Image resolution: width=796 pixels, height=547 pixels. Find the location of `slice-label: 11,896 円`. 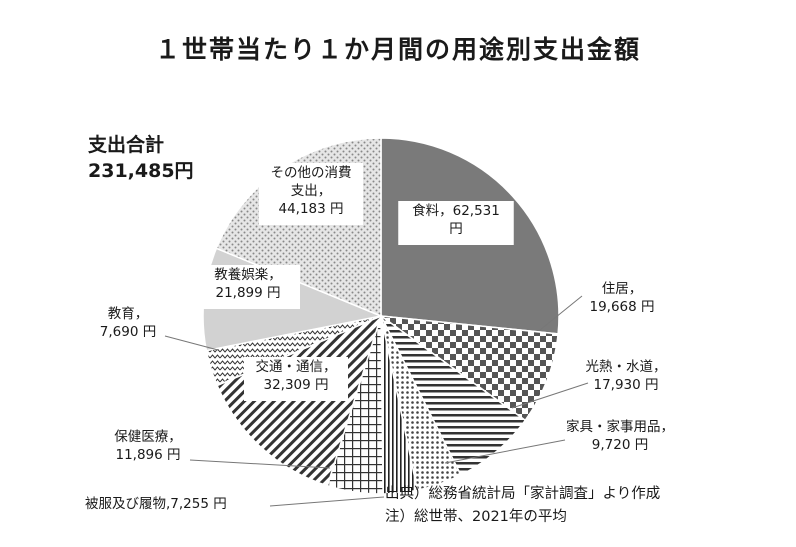

slice-label: 11,896 円 is located at coordinates (147, 455).